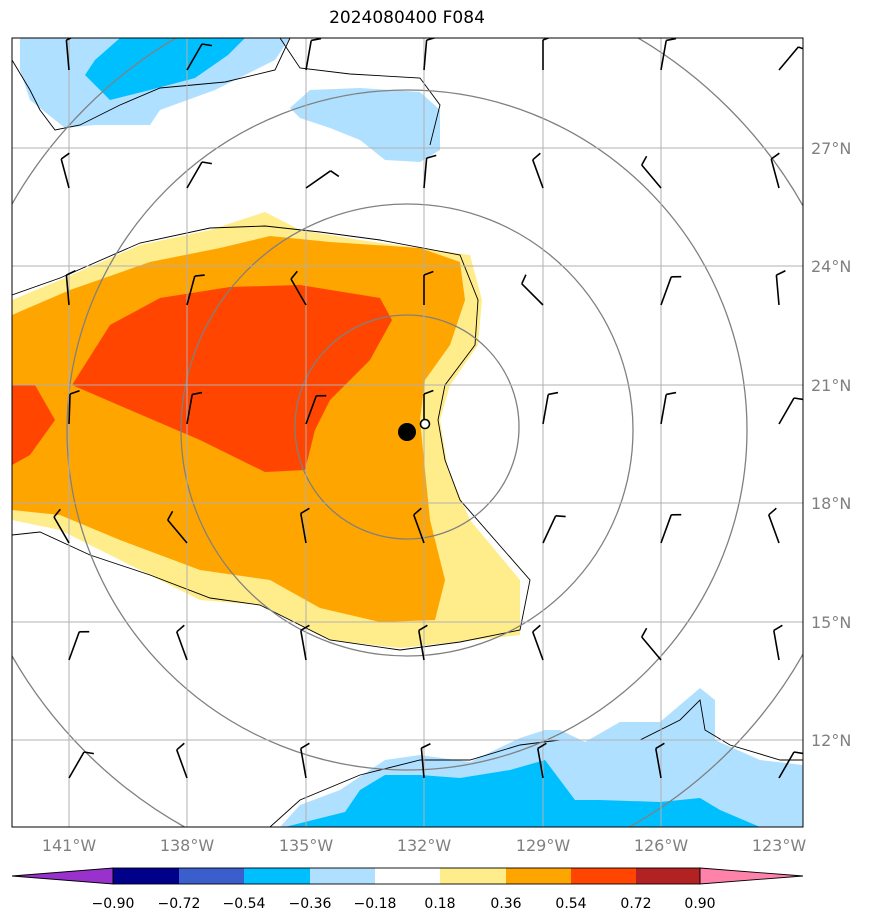  Describe the element at coordinates (306, 845) in the screenshot. I see `lon-label: 135°W` at that location.